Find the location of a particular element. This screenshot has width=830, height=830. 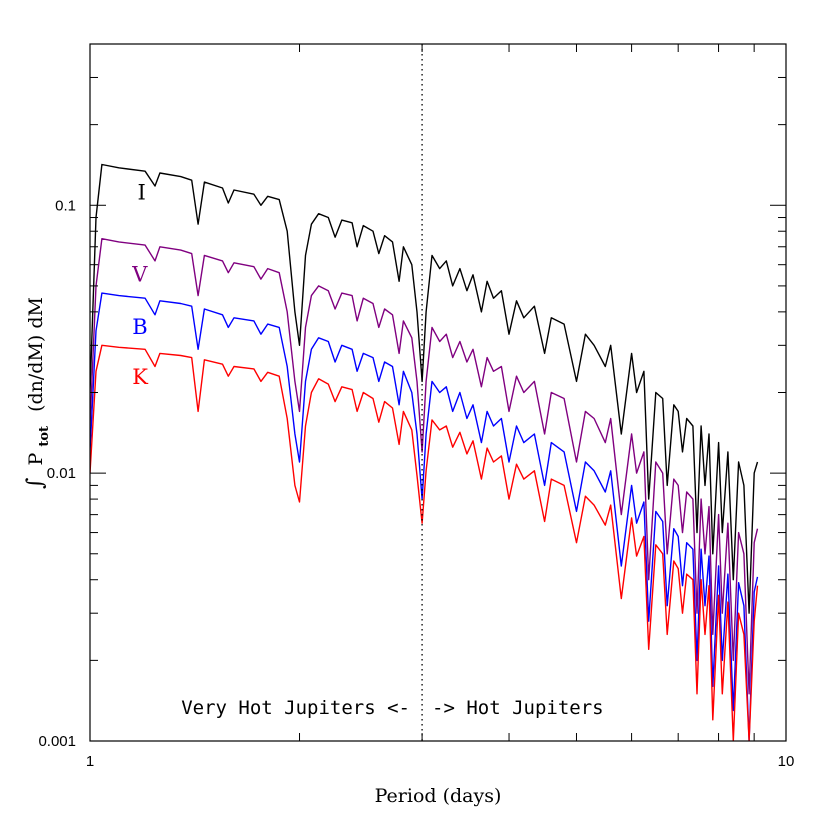

x-tick-label: 1 is located at coordinates (90, 761).